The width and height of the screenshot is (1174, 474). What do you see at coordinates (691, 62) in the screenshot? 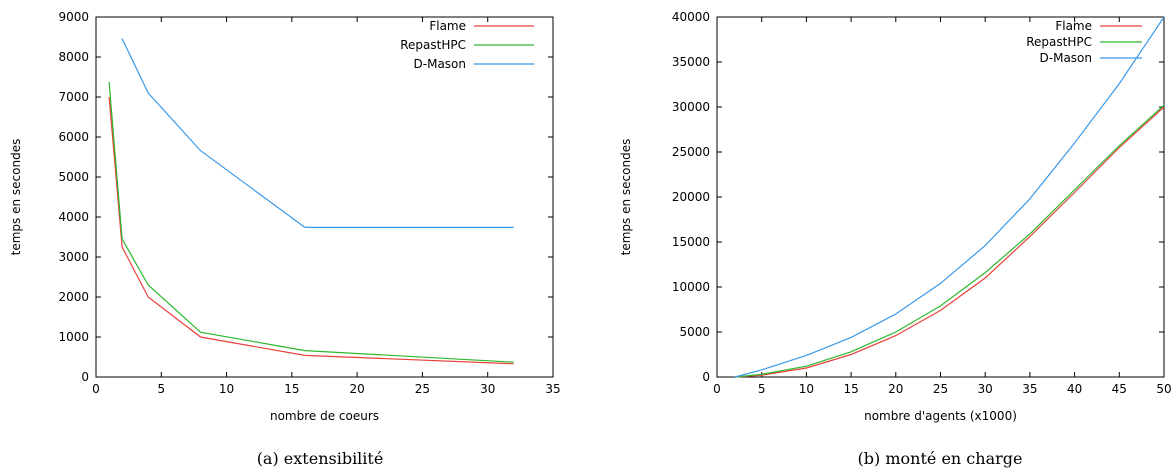
I see `y-tick-label: 35000` at bounding box center [691, 62].